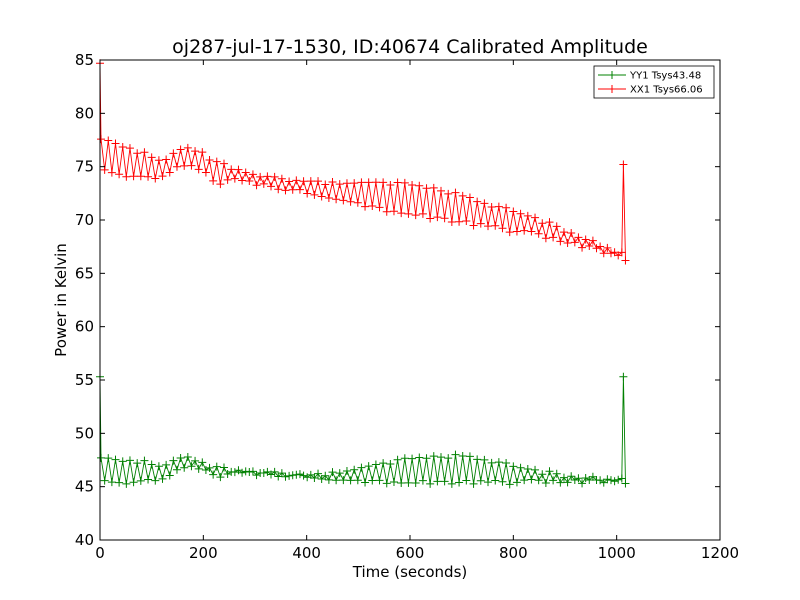 The height and width of the screenshot is (600, 800). Describe the element at coordinates (306, 553) in the screenshot. I see `x-tick-label: 400` at that location.